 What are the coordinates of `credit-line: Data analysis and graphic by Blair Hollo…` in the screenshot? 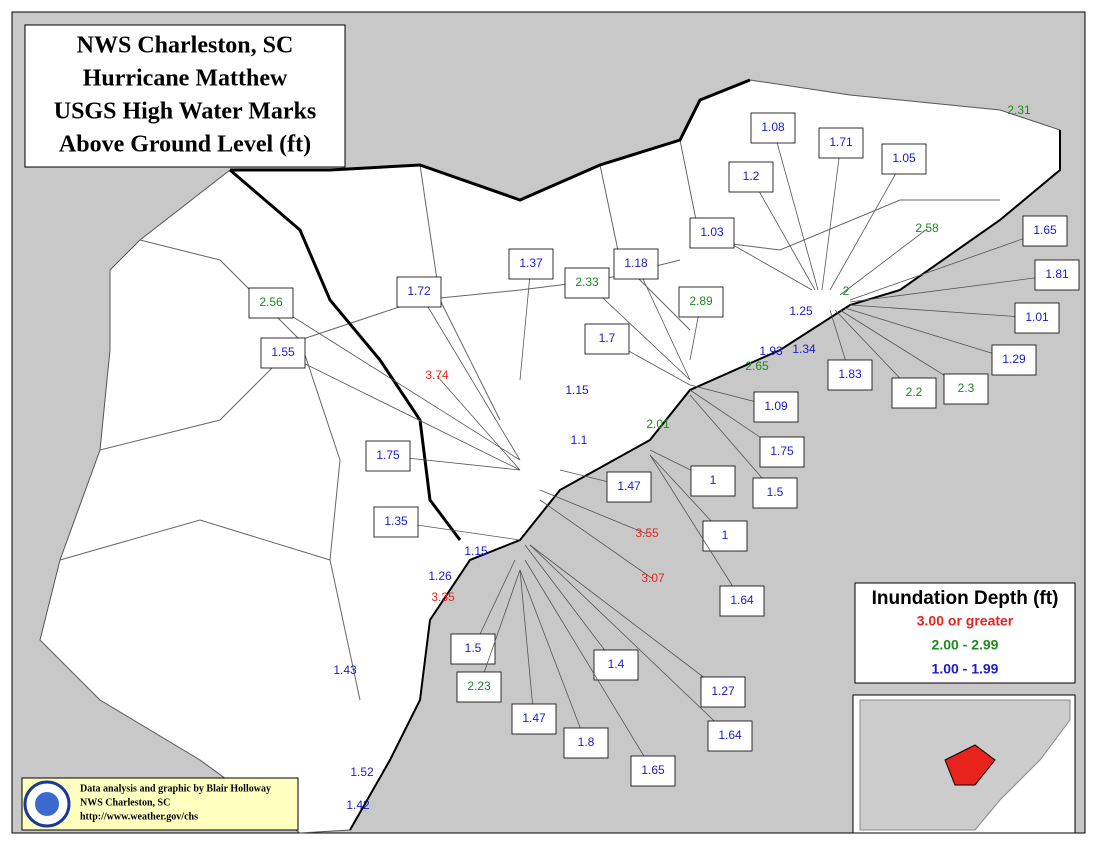 It's located at (175, 788).